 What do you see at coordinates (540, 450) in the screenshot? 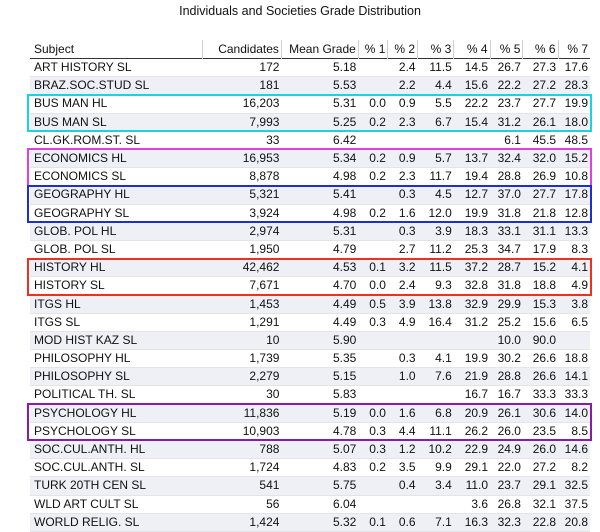
I see `cell-pct-6: 26.0` at bounding box center [540, 450].